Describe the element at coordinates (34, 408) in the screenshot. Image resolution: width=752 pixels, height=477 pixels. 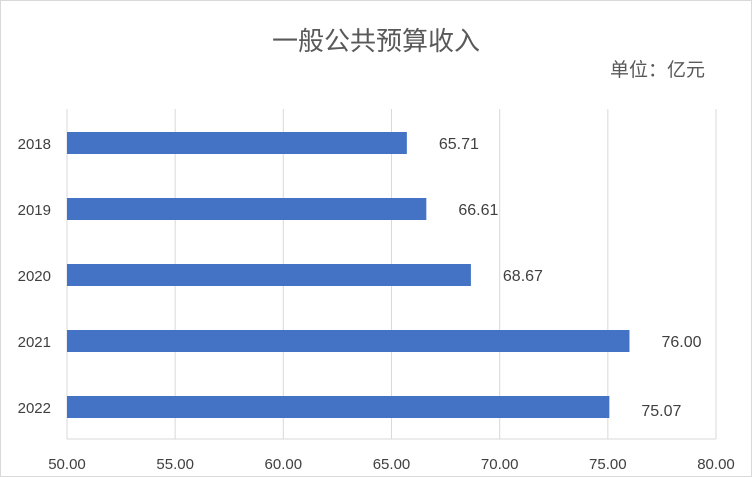
I see `category-label: 2022` at that location.